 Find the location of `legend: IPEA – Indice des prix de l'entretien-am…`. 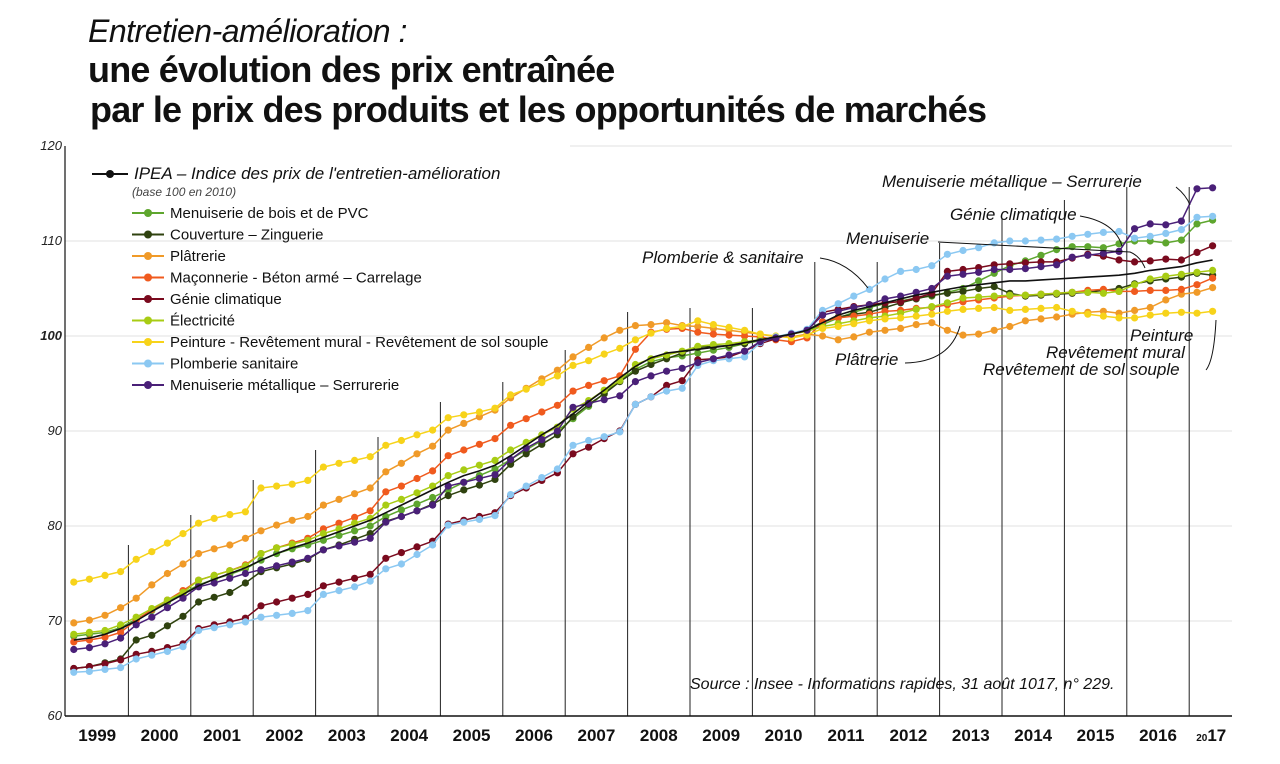

legend: IPEA – Indice des prix de l'entretien-am… is located at coordinates (320, 279).